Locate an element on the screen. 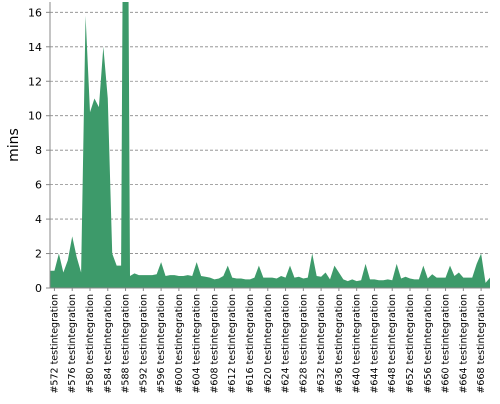 Image resolution: width=500 pixels, height=404 pixels. x-tick-label: #600 testintegration is located at coordinates (179, 344).